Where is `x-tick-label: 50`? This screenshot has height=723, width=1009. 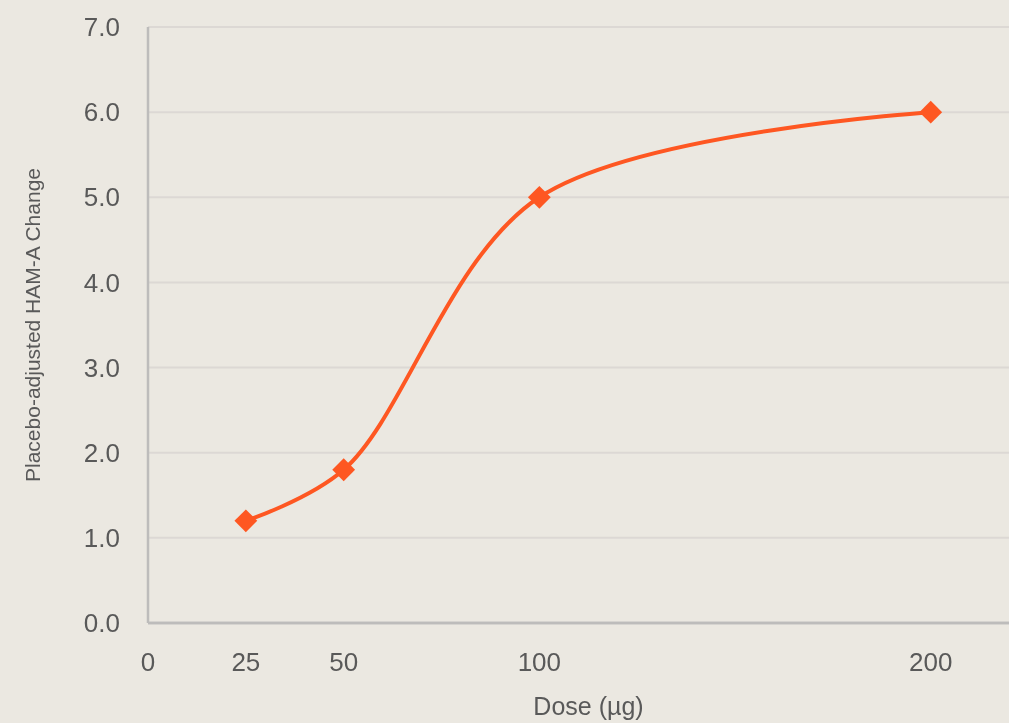 x-tick-label: 50 is located at coordinates (344, 662).